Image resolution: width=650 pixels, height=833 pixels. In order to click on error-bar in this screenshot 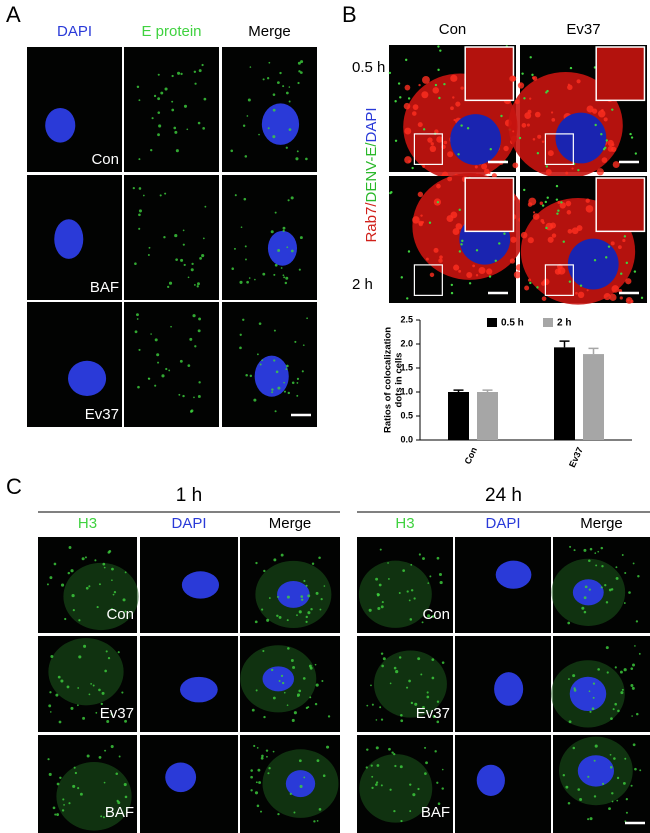, I will do `click(458, 390)`.